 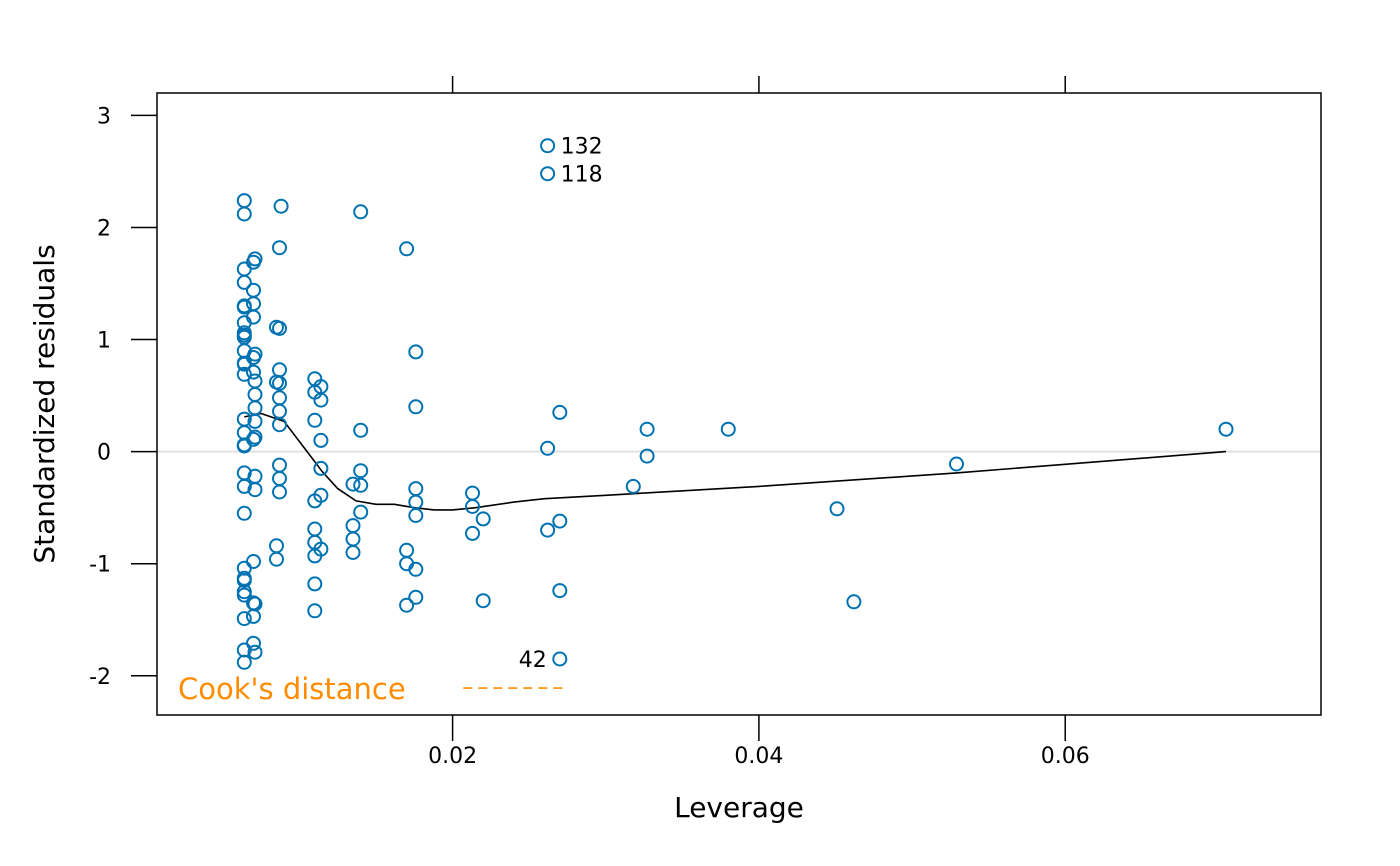 What do you see at coordinates (104, 228) in the screenshot?
I see `y-tick-label: 2` at bounding box center [104, 228].